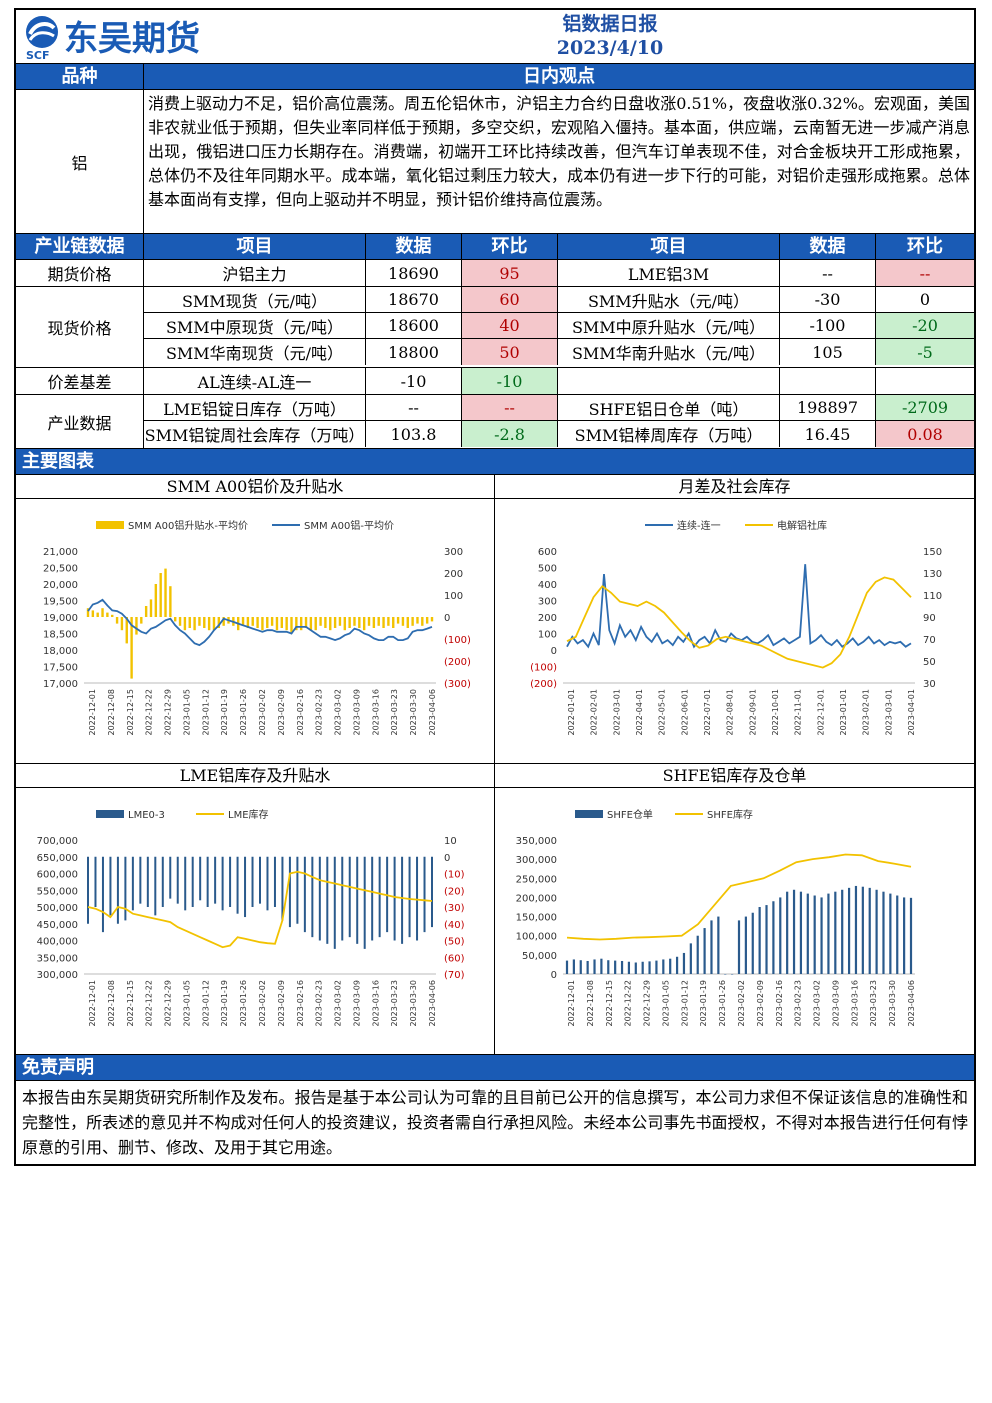 The height and width of the screenshot is (1403, 992). What do you see at coordinates (57, 908) in the screenshot?
I see `y-tick-label: 500,000` at bounding box center [57, 908].